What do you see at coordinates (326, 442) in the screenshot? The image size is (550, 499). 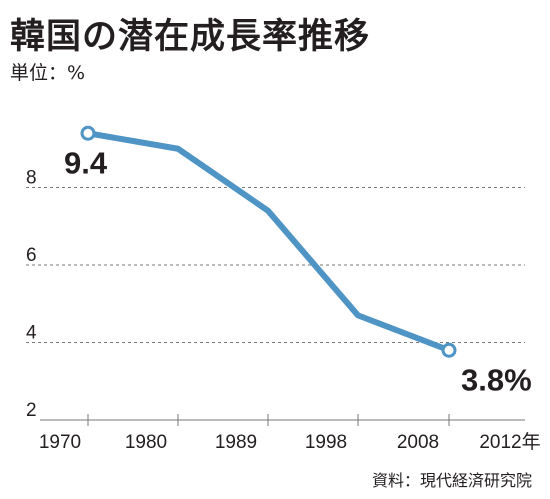 I see `x-tick-label: 1998` at bounding box center [326, 442].